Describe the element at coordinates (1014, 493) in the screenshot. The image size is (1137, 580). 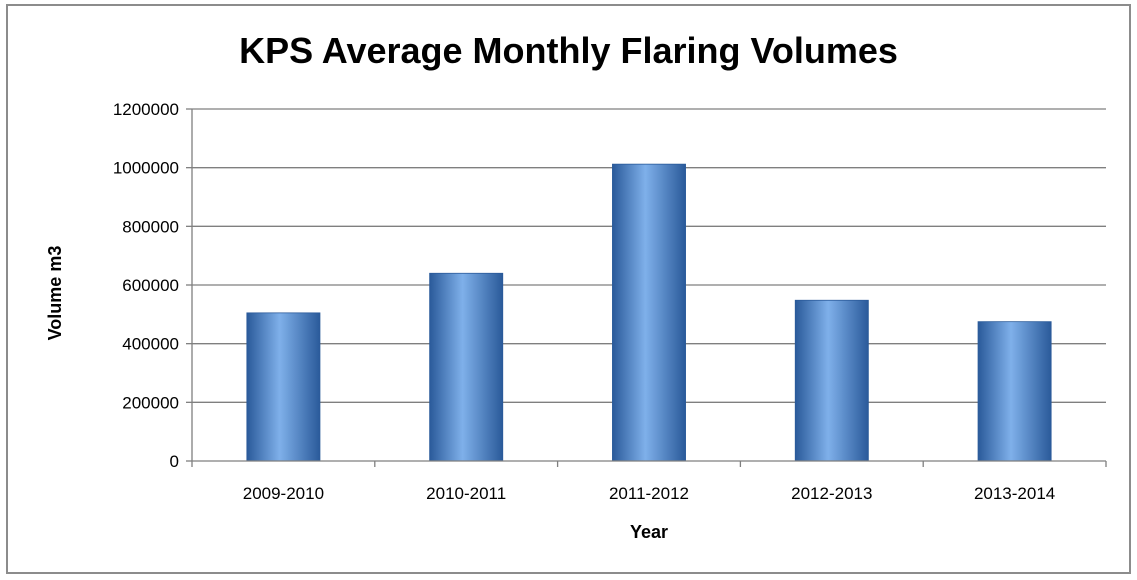
I see `x-tick-label: 2013-2014` at that location.